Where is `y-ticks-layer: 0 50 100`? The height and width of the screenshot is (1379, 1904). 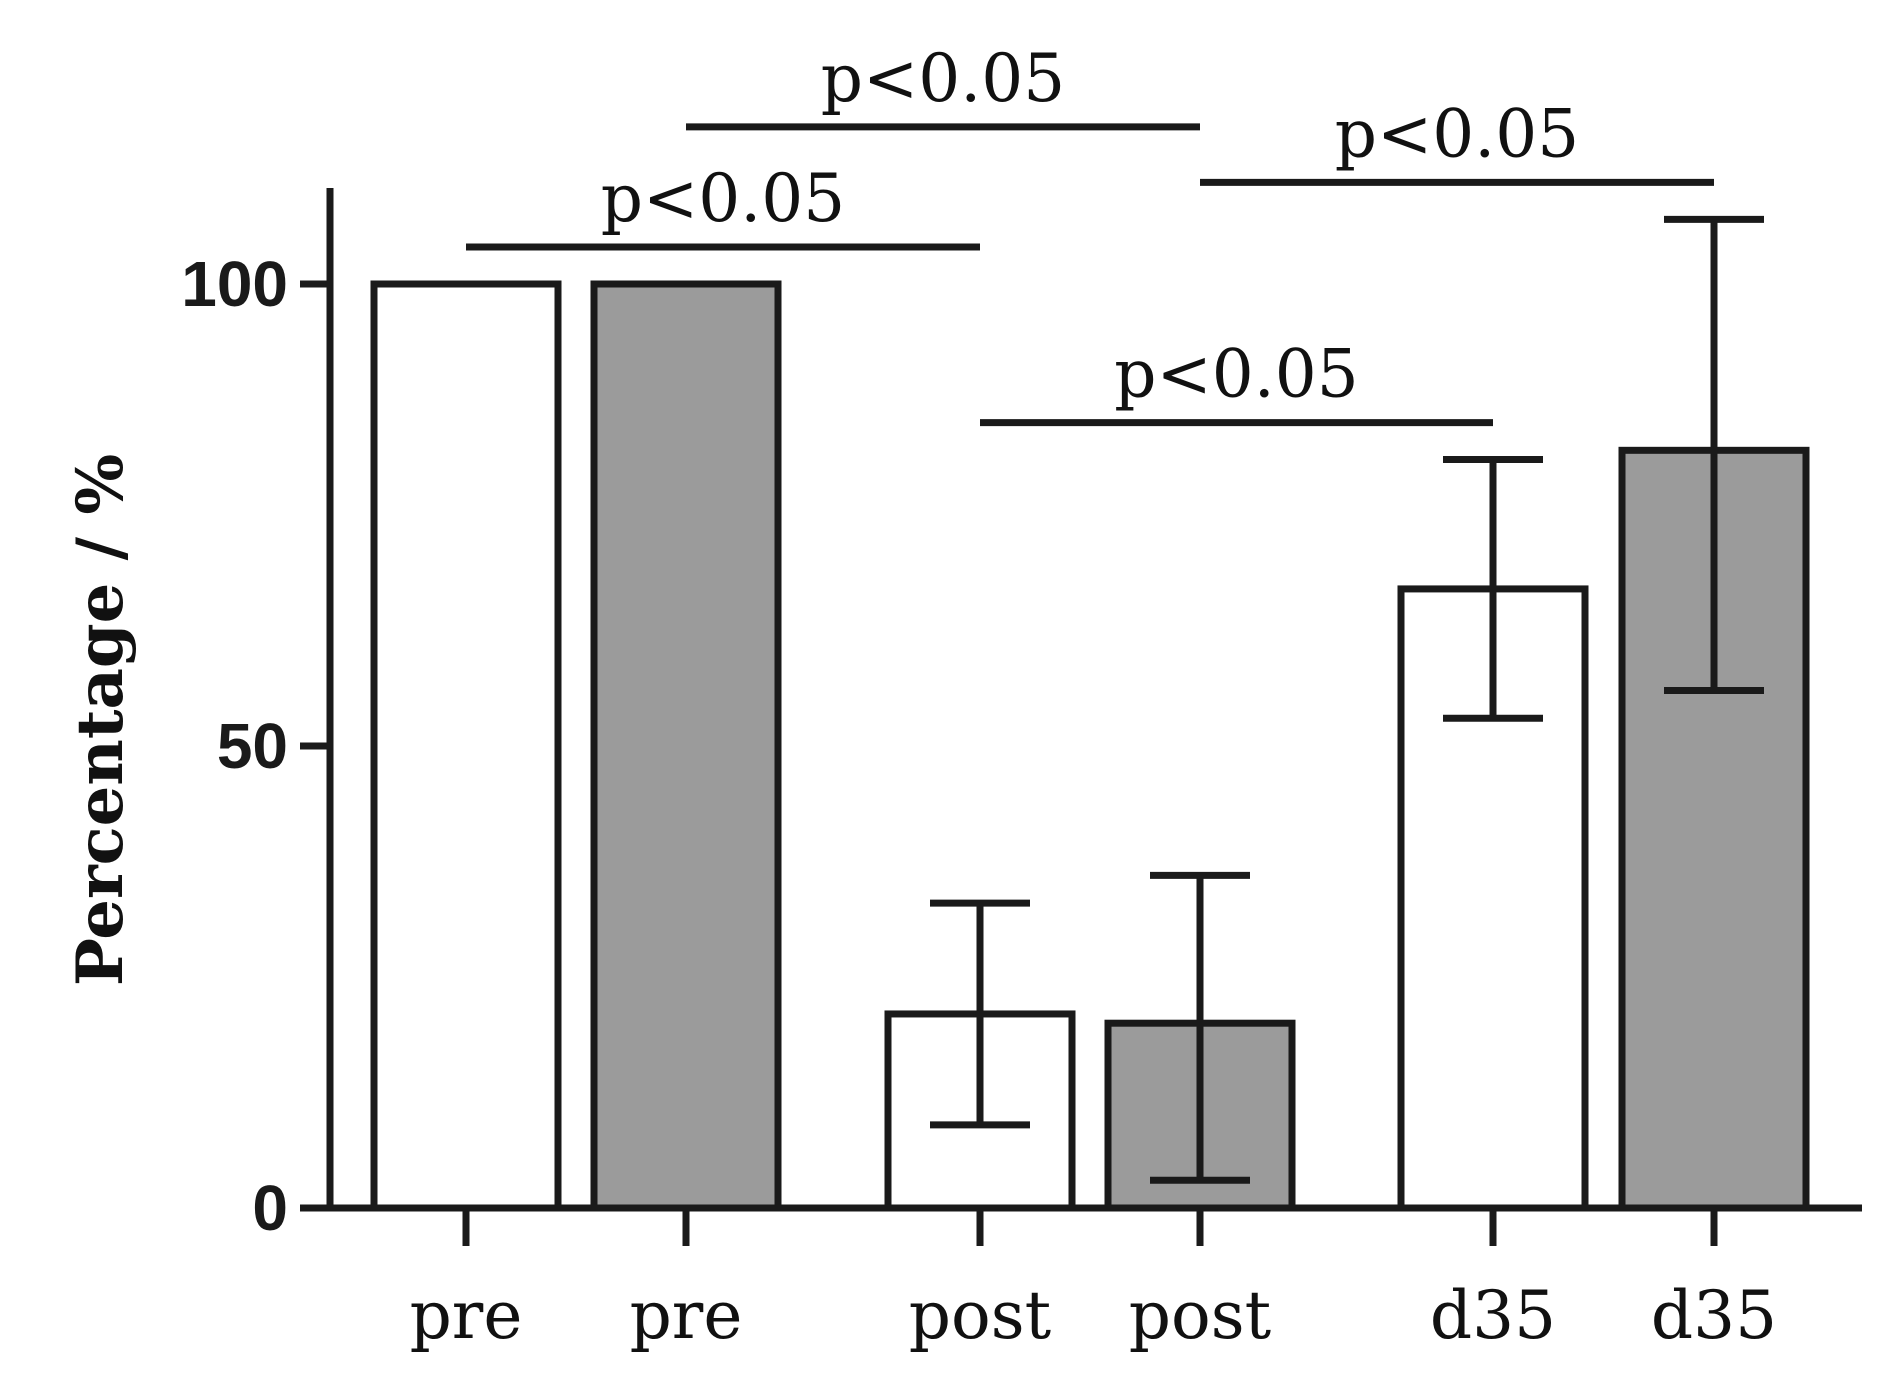
y-ticks-layer: 0 50 100 is located at coordinates (256, 746).